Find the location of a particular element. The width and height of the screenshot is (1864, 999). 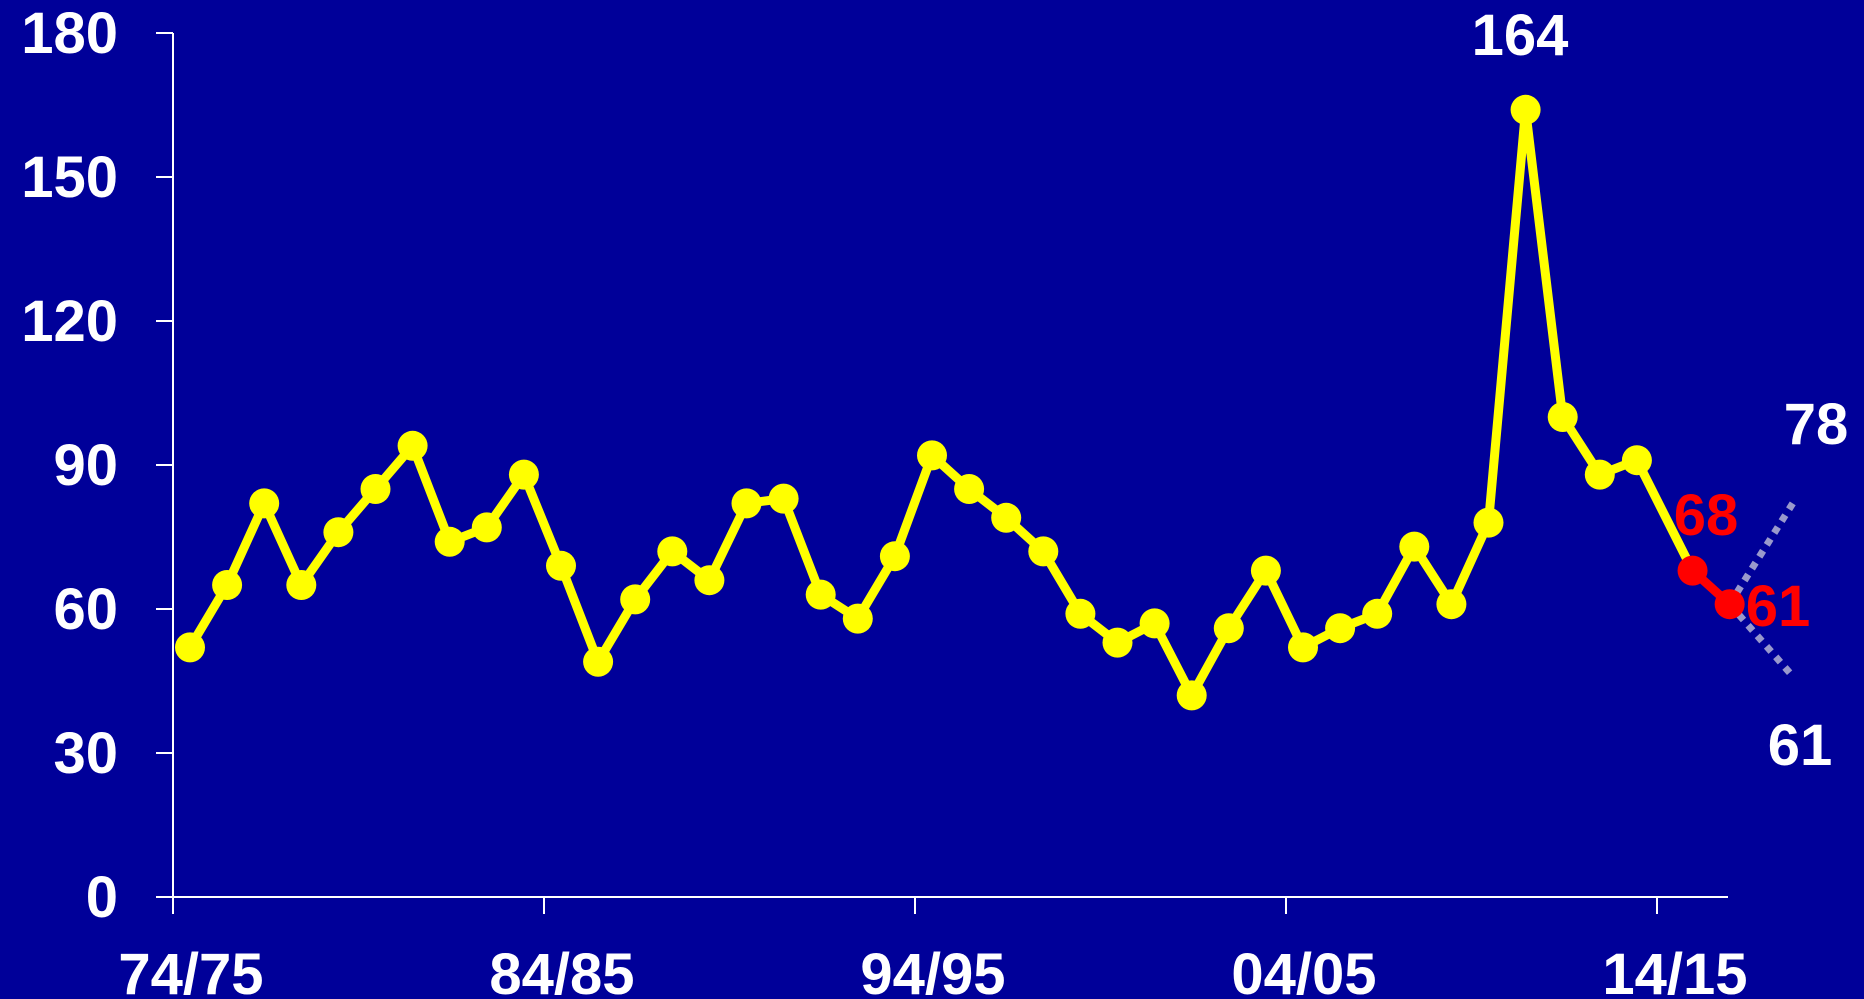

y-tick-label: 60 is located at coordinates (85, 609).